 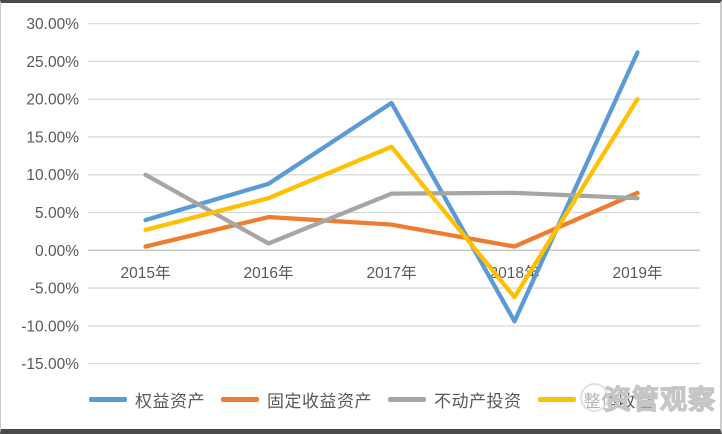 What do you see at coordinates (659, 399) in the screenshot?
I see `watermark-text: 资管观察` at bounding box center [659, 399].